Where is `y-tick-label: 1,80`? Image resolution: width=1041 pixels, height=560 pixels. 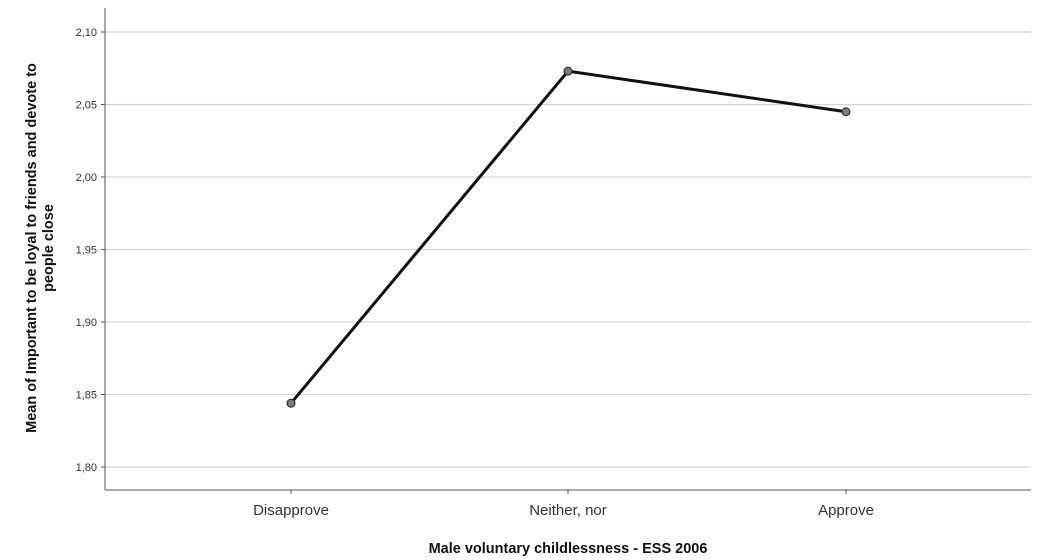
y-tick-label: 1,80 is located at coordinates (86, 468).